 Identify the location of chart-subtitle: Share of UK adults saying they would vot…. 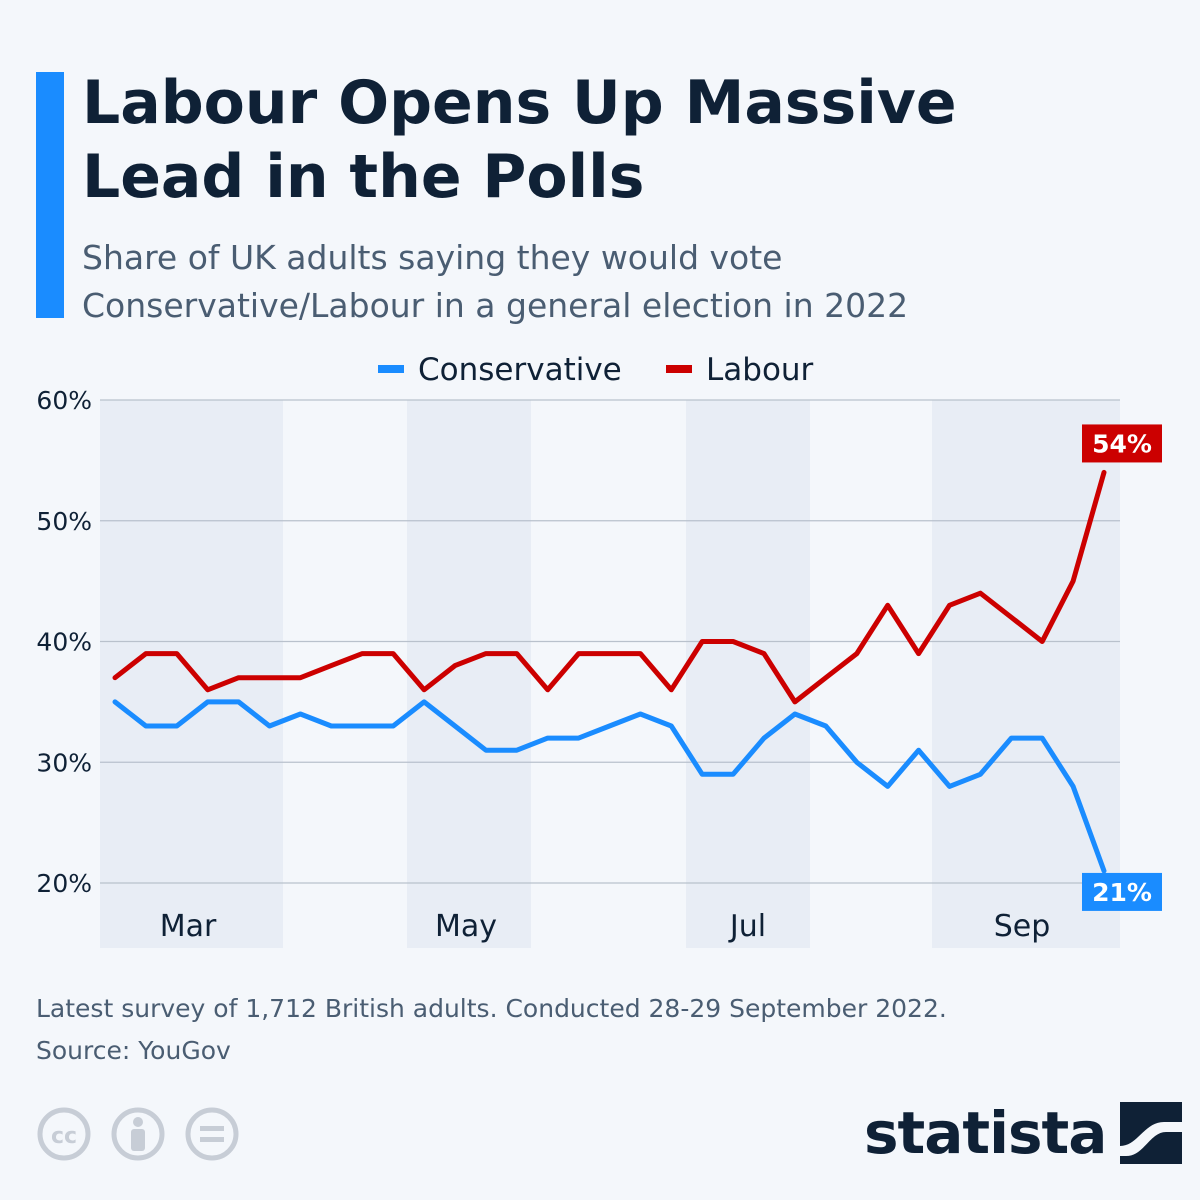
(622, 282).